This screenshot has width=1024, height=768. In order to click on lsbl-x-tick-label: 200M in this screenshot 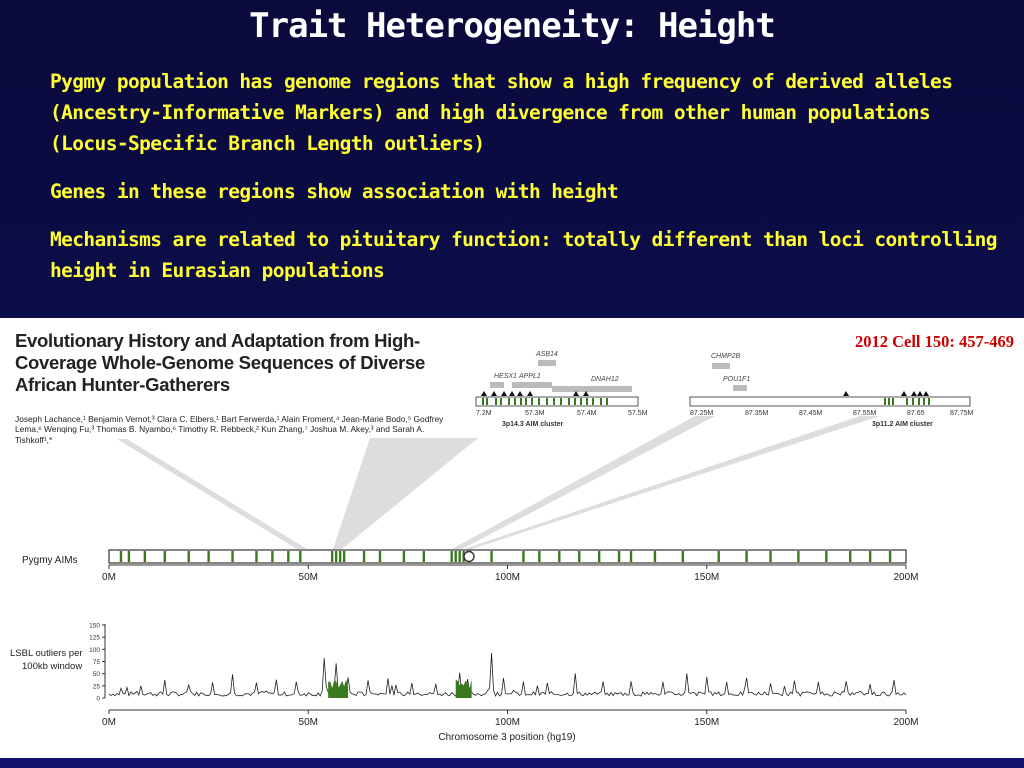, I will do `click(905, 722)`.